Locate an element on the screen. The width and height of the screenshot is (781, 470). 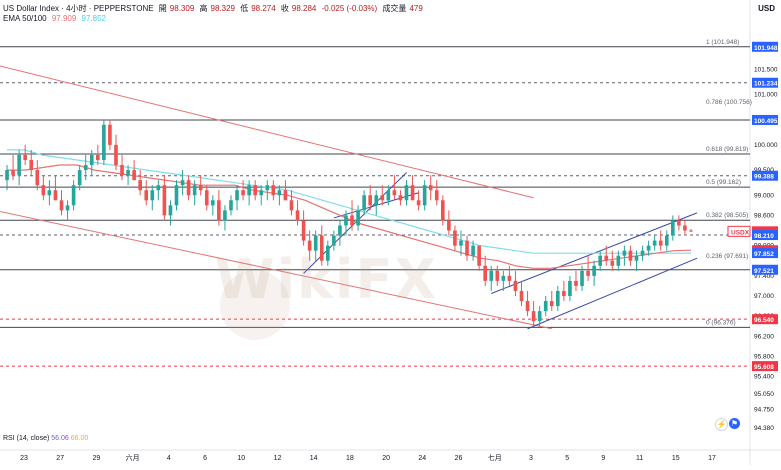
flag-icon: ⚑ is located at coordinates (734, 423).